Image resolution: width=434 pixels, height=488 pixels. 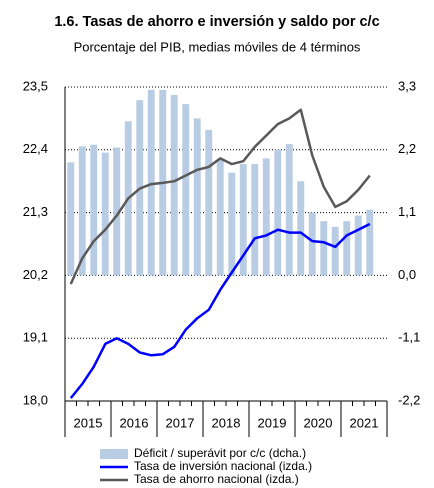 What do you see at coordinates (272, 422) in the screenshot?
I see `x-tick-label: 2019` at bounding box center [272, 422].